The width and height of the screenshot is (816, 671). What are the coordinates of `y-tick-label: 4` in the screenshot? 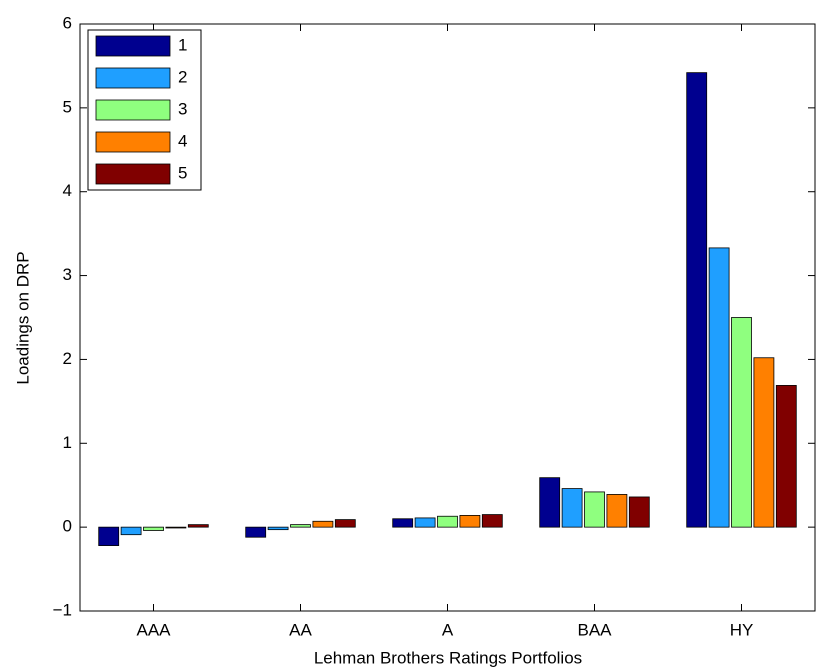 It's located at (67, 190).